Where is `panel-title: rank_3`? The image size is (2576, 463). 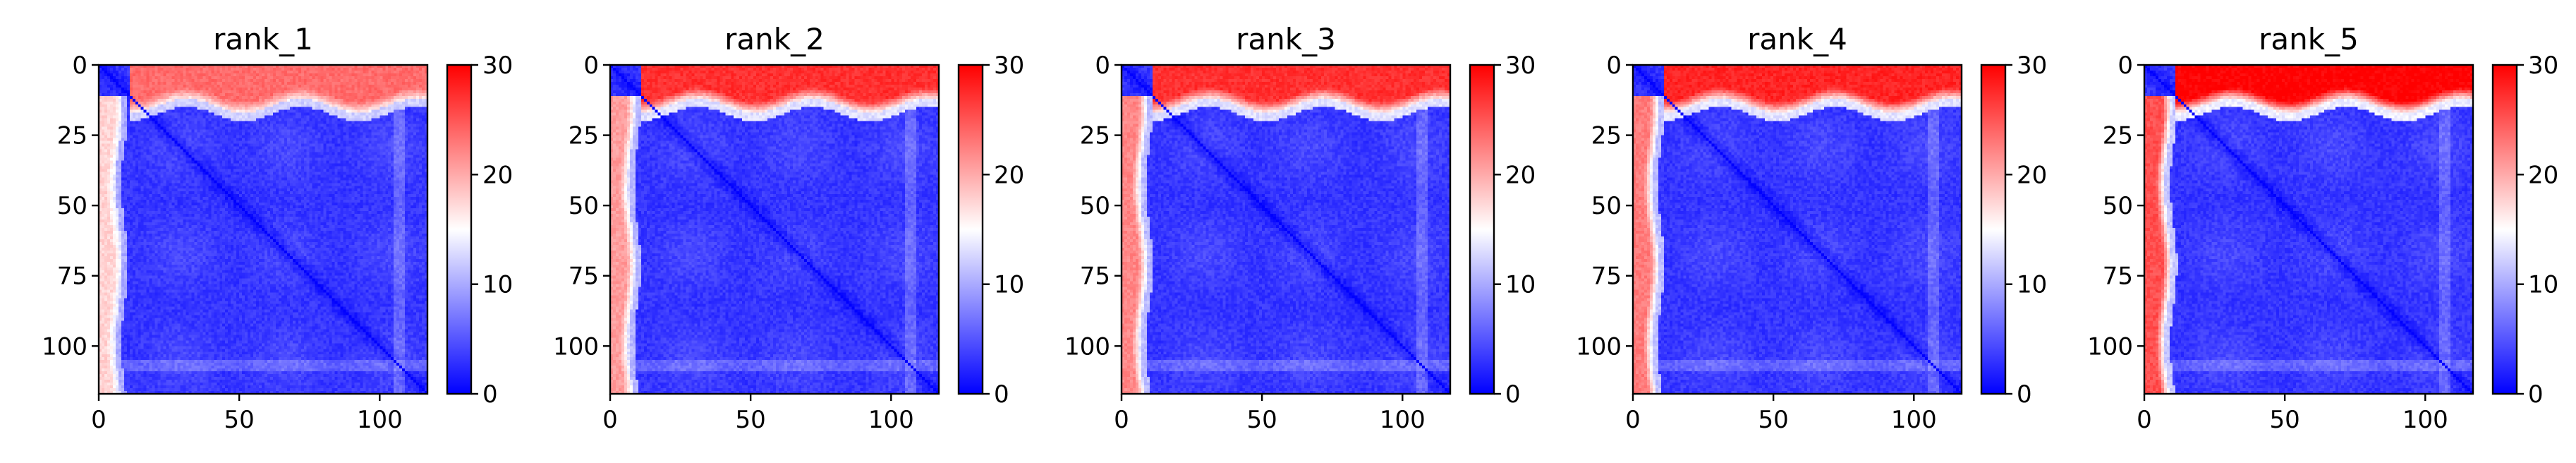
panel-title: rank_3 is located at coordinates (1286, 39).